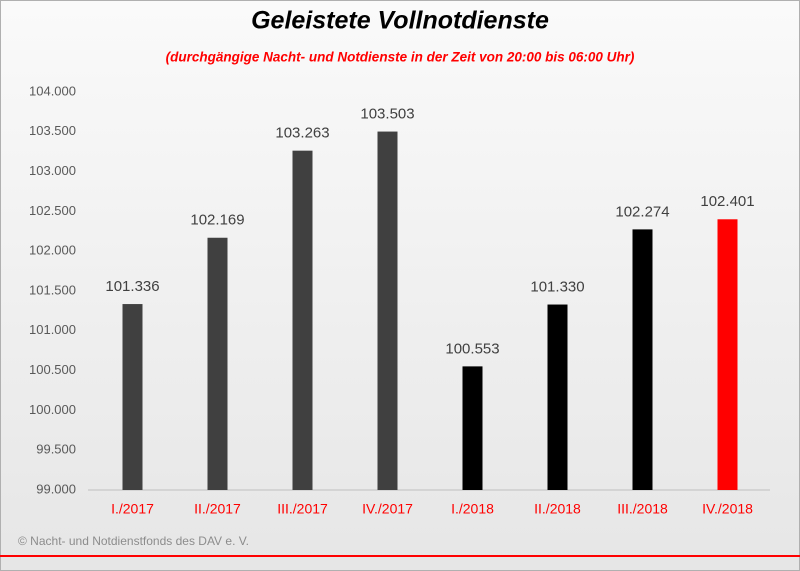  What do you see at coordinates (52, 90) in the screenshot?
I see `y-tick-label: 104.000` at bounding box center [52, 90].